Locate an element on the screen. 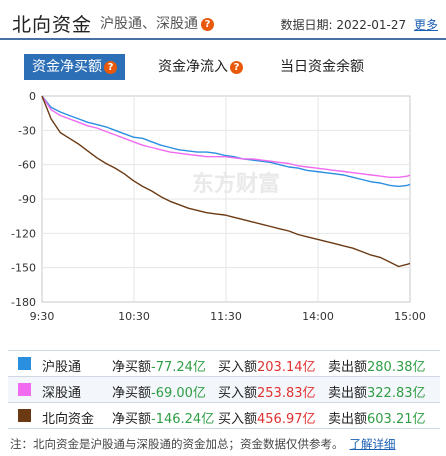 The height and width of the screenshot is (456, 446). tab-net-inflow-label: 资金净流入 is located at coordinates (193, 67).